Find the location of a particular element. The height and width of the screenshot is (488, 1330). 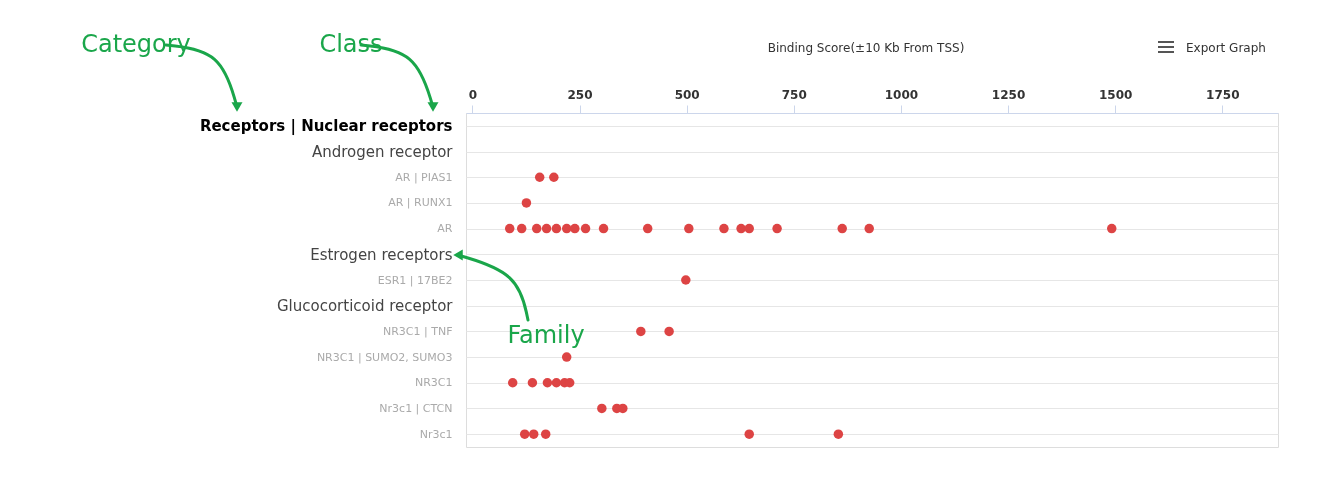

y-tick-label: NR3C1 is located at coordinates (433, 383).